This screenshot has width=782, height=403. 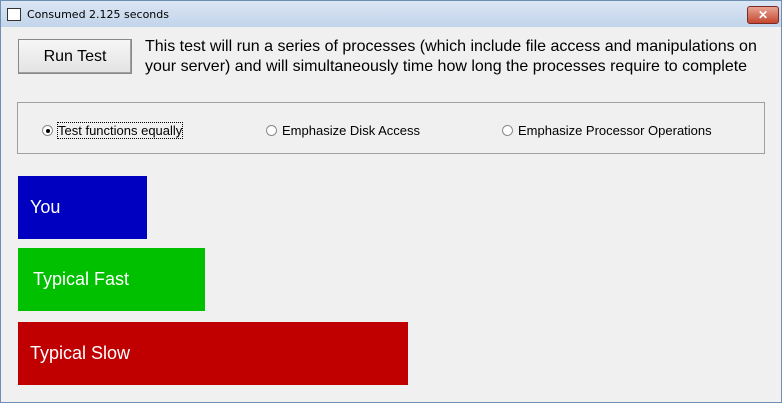 What do you see at coordinates (120, 130) in the screenshot?
I see `radio-label: Test functions equally` at bounding box center [120, 130].